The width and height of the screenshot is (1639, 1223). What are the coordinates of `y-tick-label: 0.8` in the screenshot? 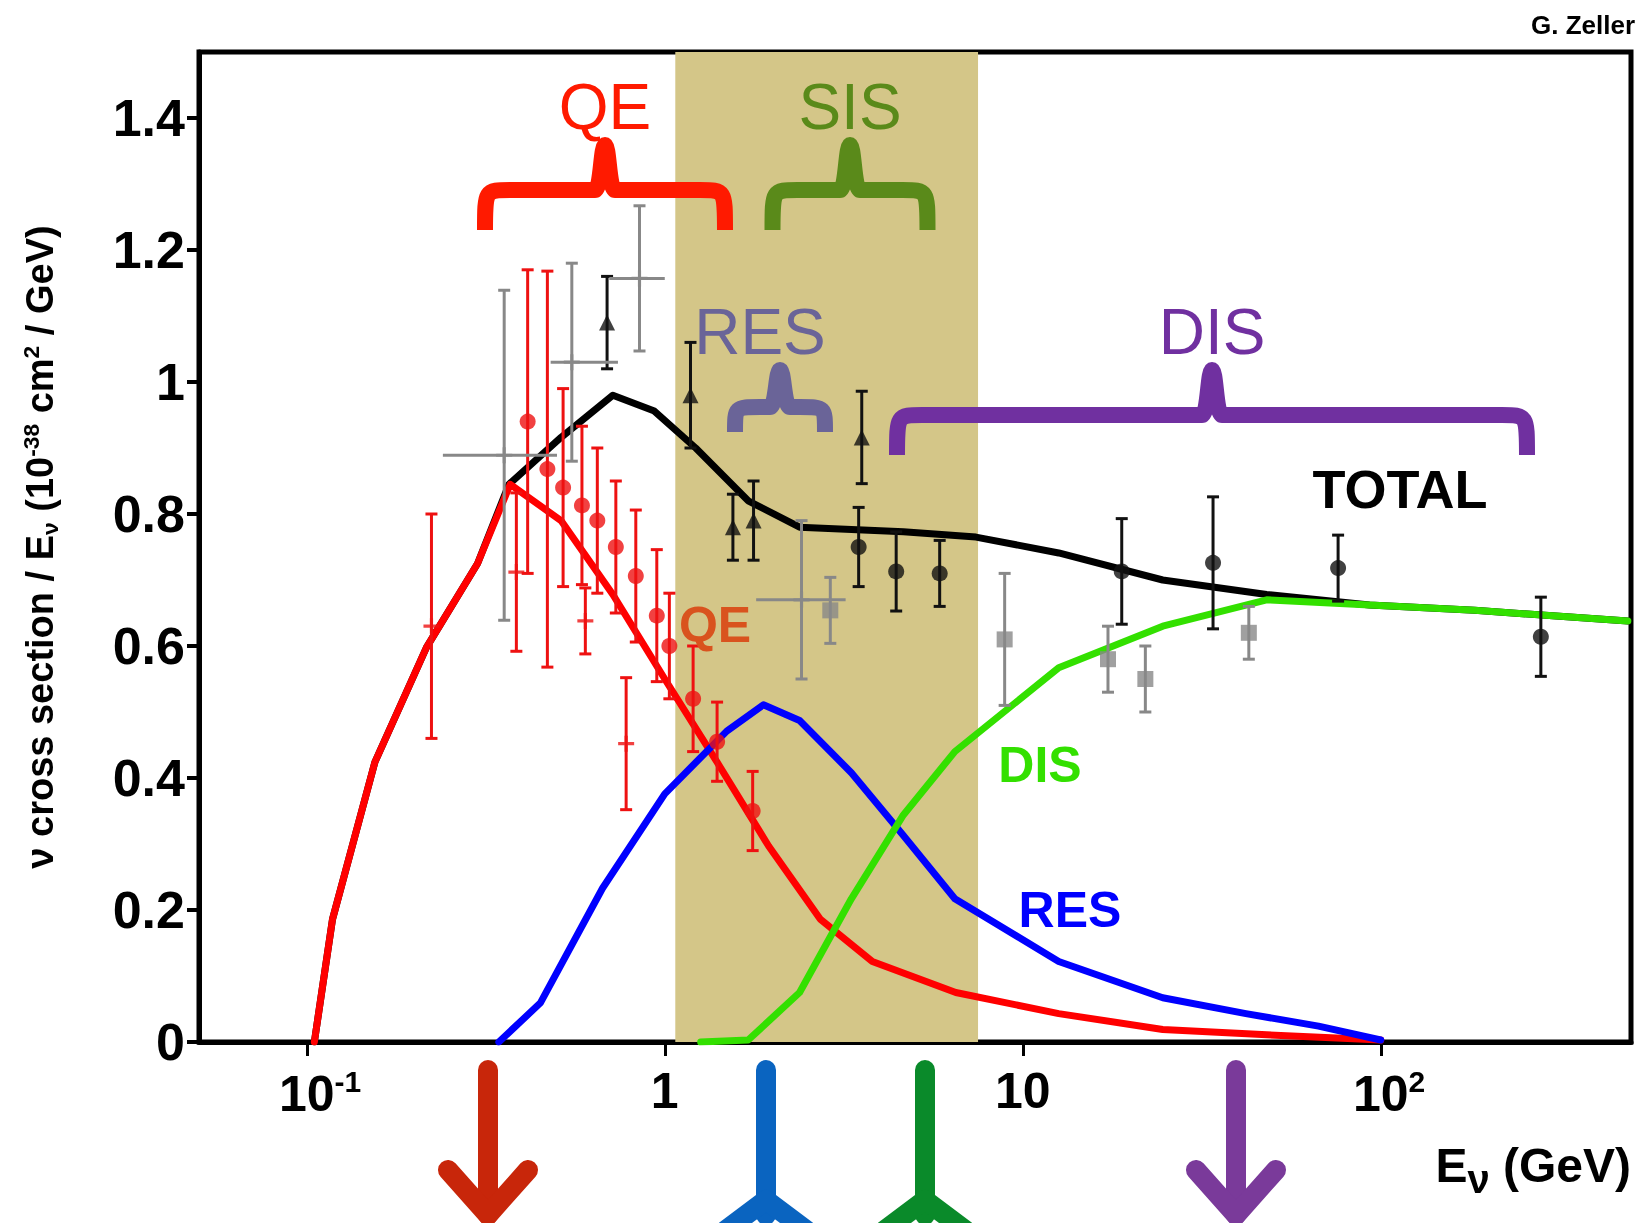 It's located at (148, 514).